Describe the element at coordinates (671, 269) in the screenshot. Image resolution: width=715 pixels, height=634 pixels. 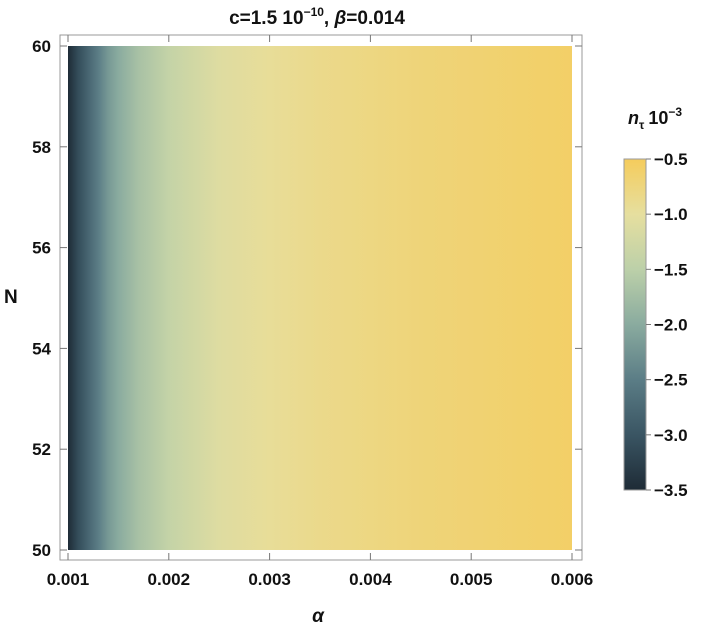
I see `colorbar-tick-label: −1.5` at that location.